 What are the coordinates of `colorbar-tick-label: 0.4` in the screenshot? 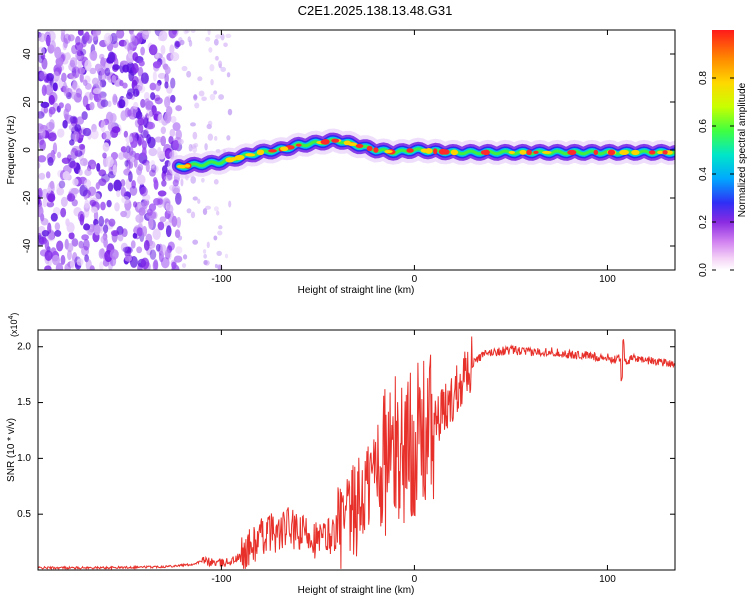 It's located at (703, 174).